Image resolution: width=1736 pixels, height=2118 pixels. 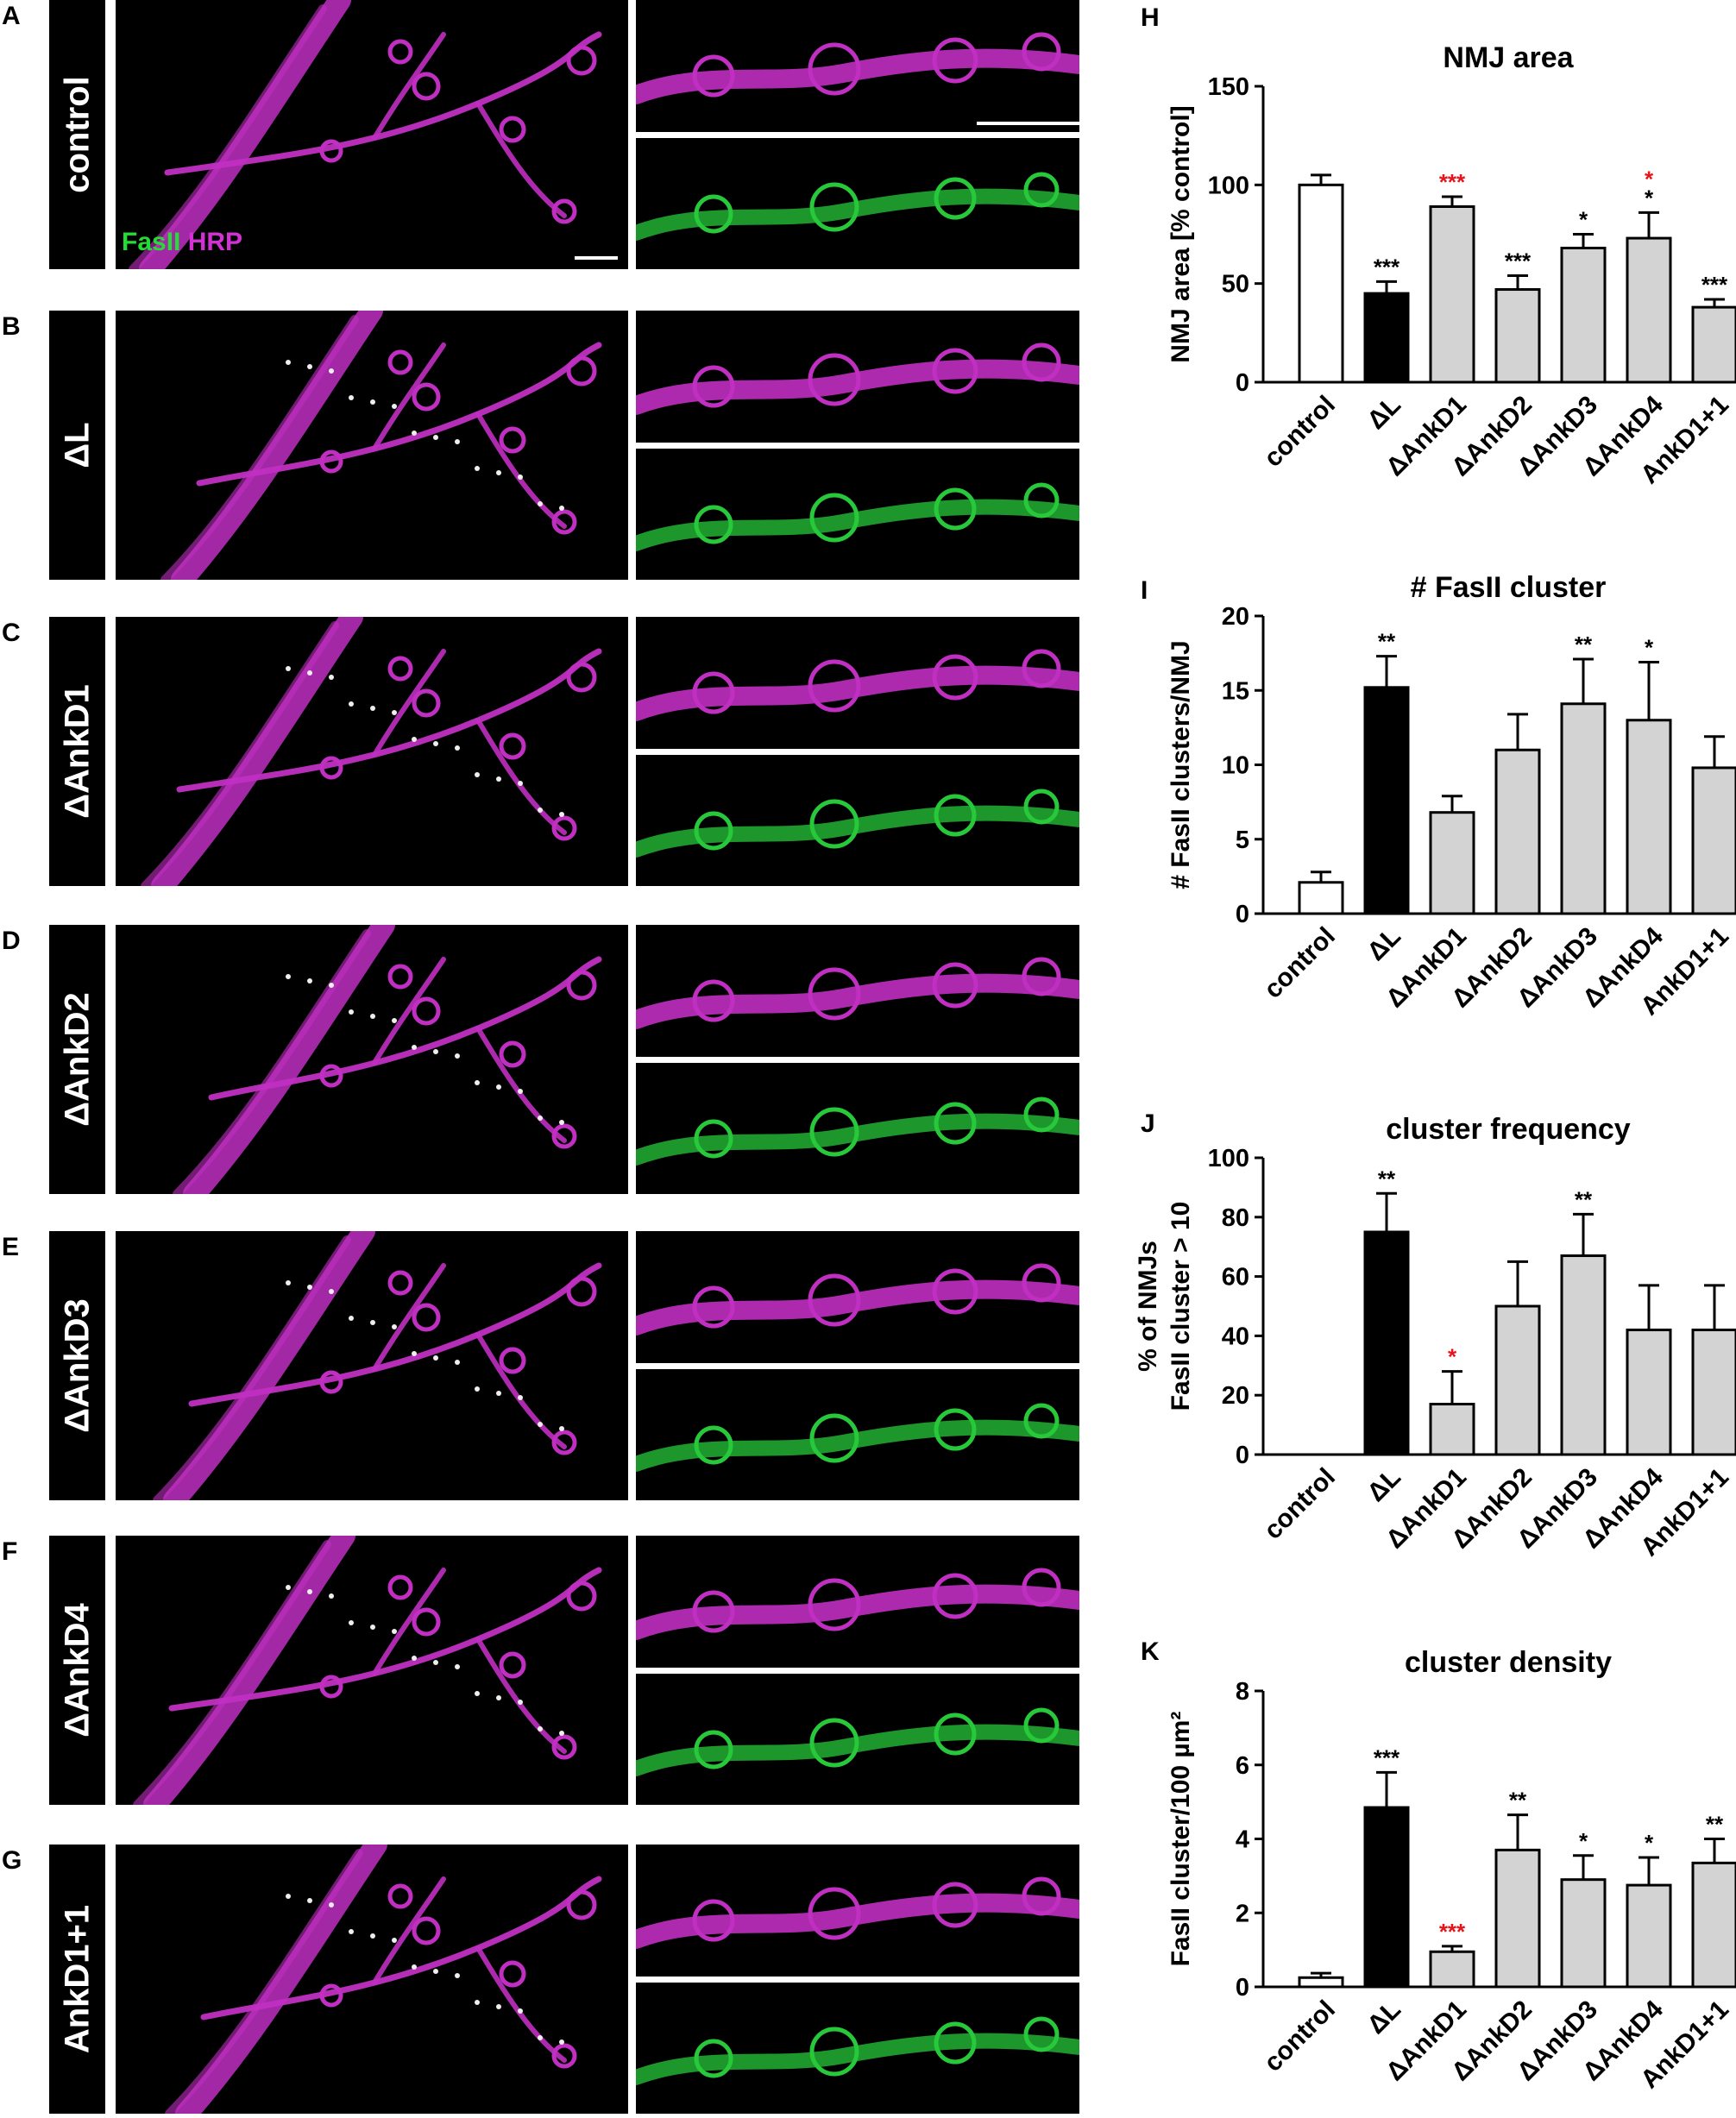 I want to click on genotype-label: ΔAnkD4, so click(x=77, y=1670).